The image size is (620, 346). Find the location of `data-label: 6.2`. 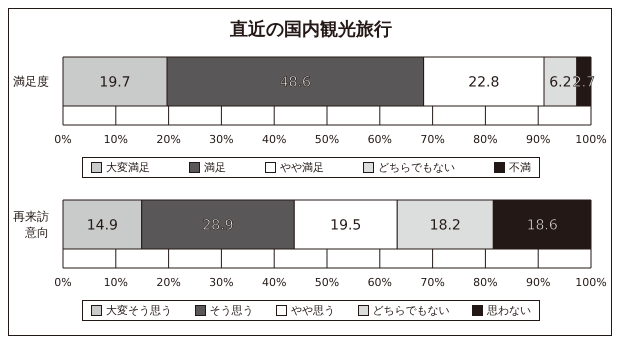

data-label: 6.2 is located at coordinates (560, 82).